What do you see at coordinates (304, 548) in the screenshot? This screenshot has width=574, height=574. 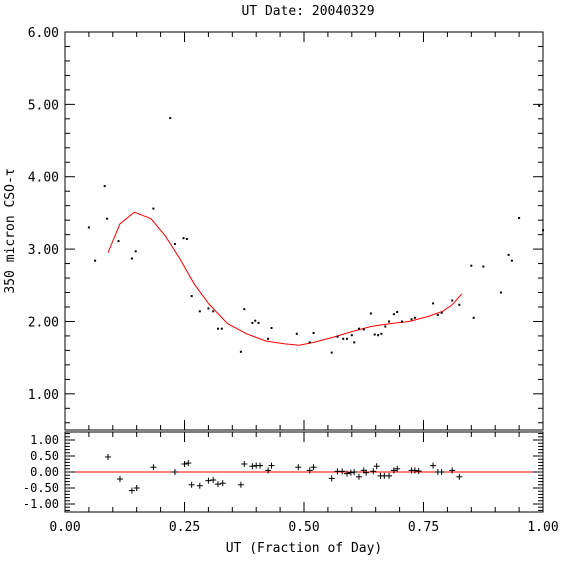 I see `x-axis-label: UT (Fraction of Day)` at bounding box center [304, 548].